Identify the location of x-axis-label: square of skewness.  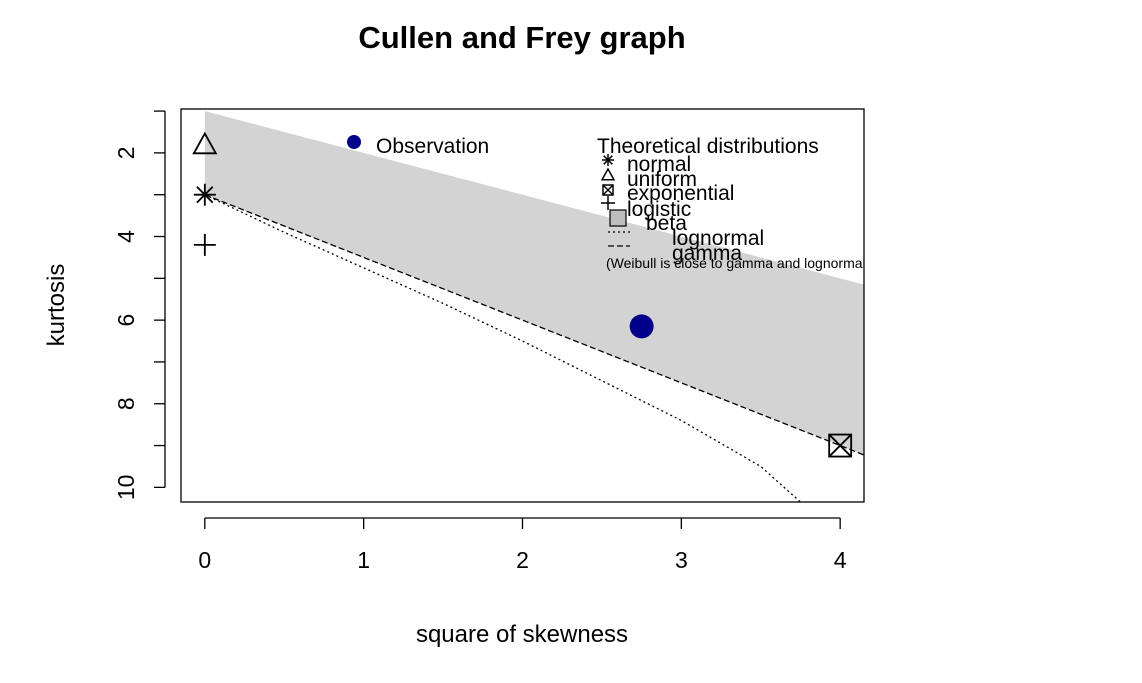
(522, 634).